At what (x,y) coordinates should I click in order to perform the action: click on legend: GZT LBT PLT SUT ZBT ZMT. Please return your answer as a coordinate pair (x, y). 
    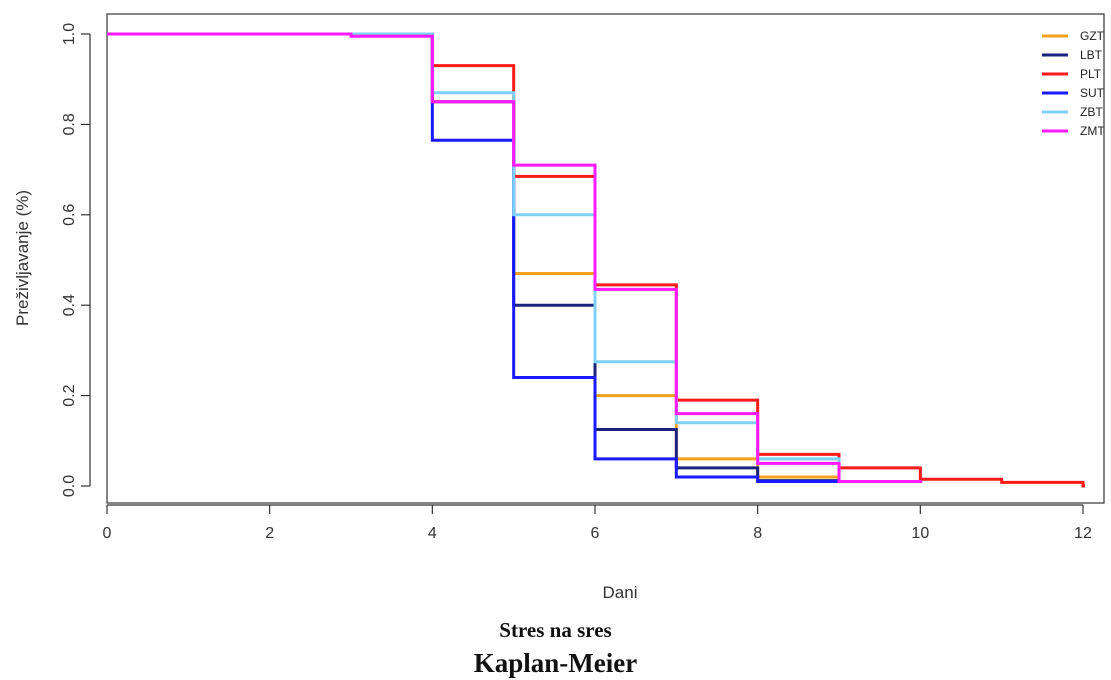
    Looking at the image, I should click on (1073, 83).